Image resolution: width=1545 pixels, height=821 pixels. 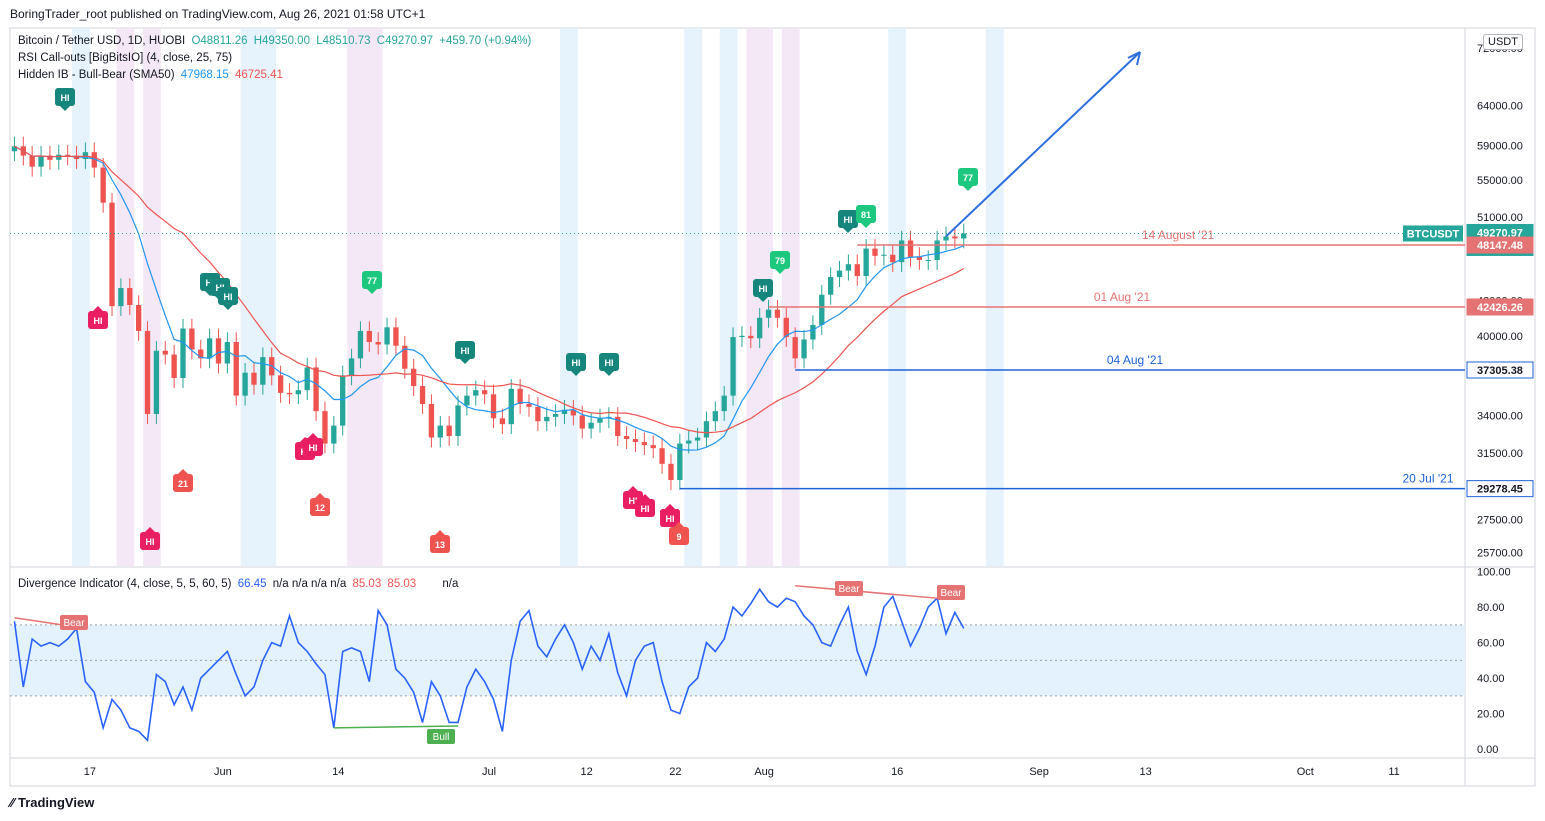 What do you see at coordinates (367, 584) in the screenshot?
I see `divergence-value-2: 85.03` at bounding box center [367, 584].